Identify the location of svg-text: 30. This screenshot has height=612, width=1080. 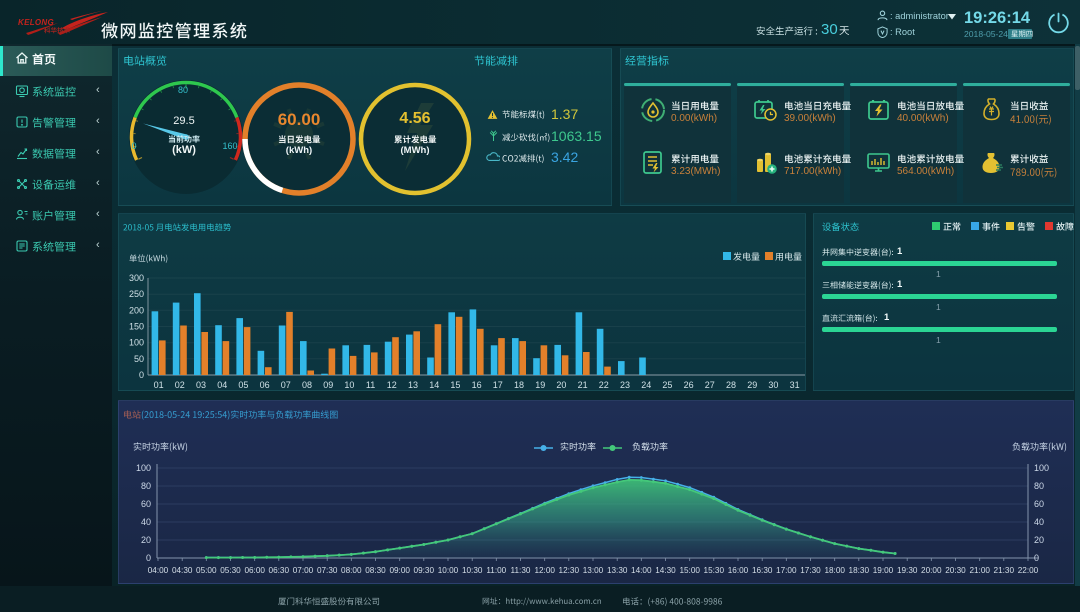
(773, 385).